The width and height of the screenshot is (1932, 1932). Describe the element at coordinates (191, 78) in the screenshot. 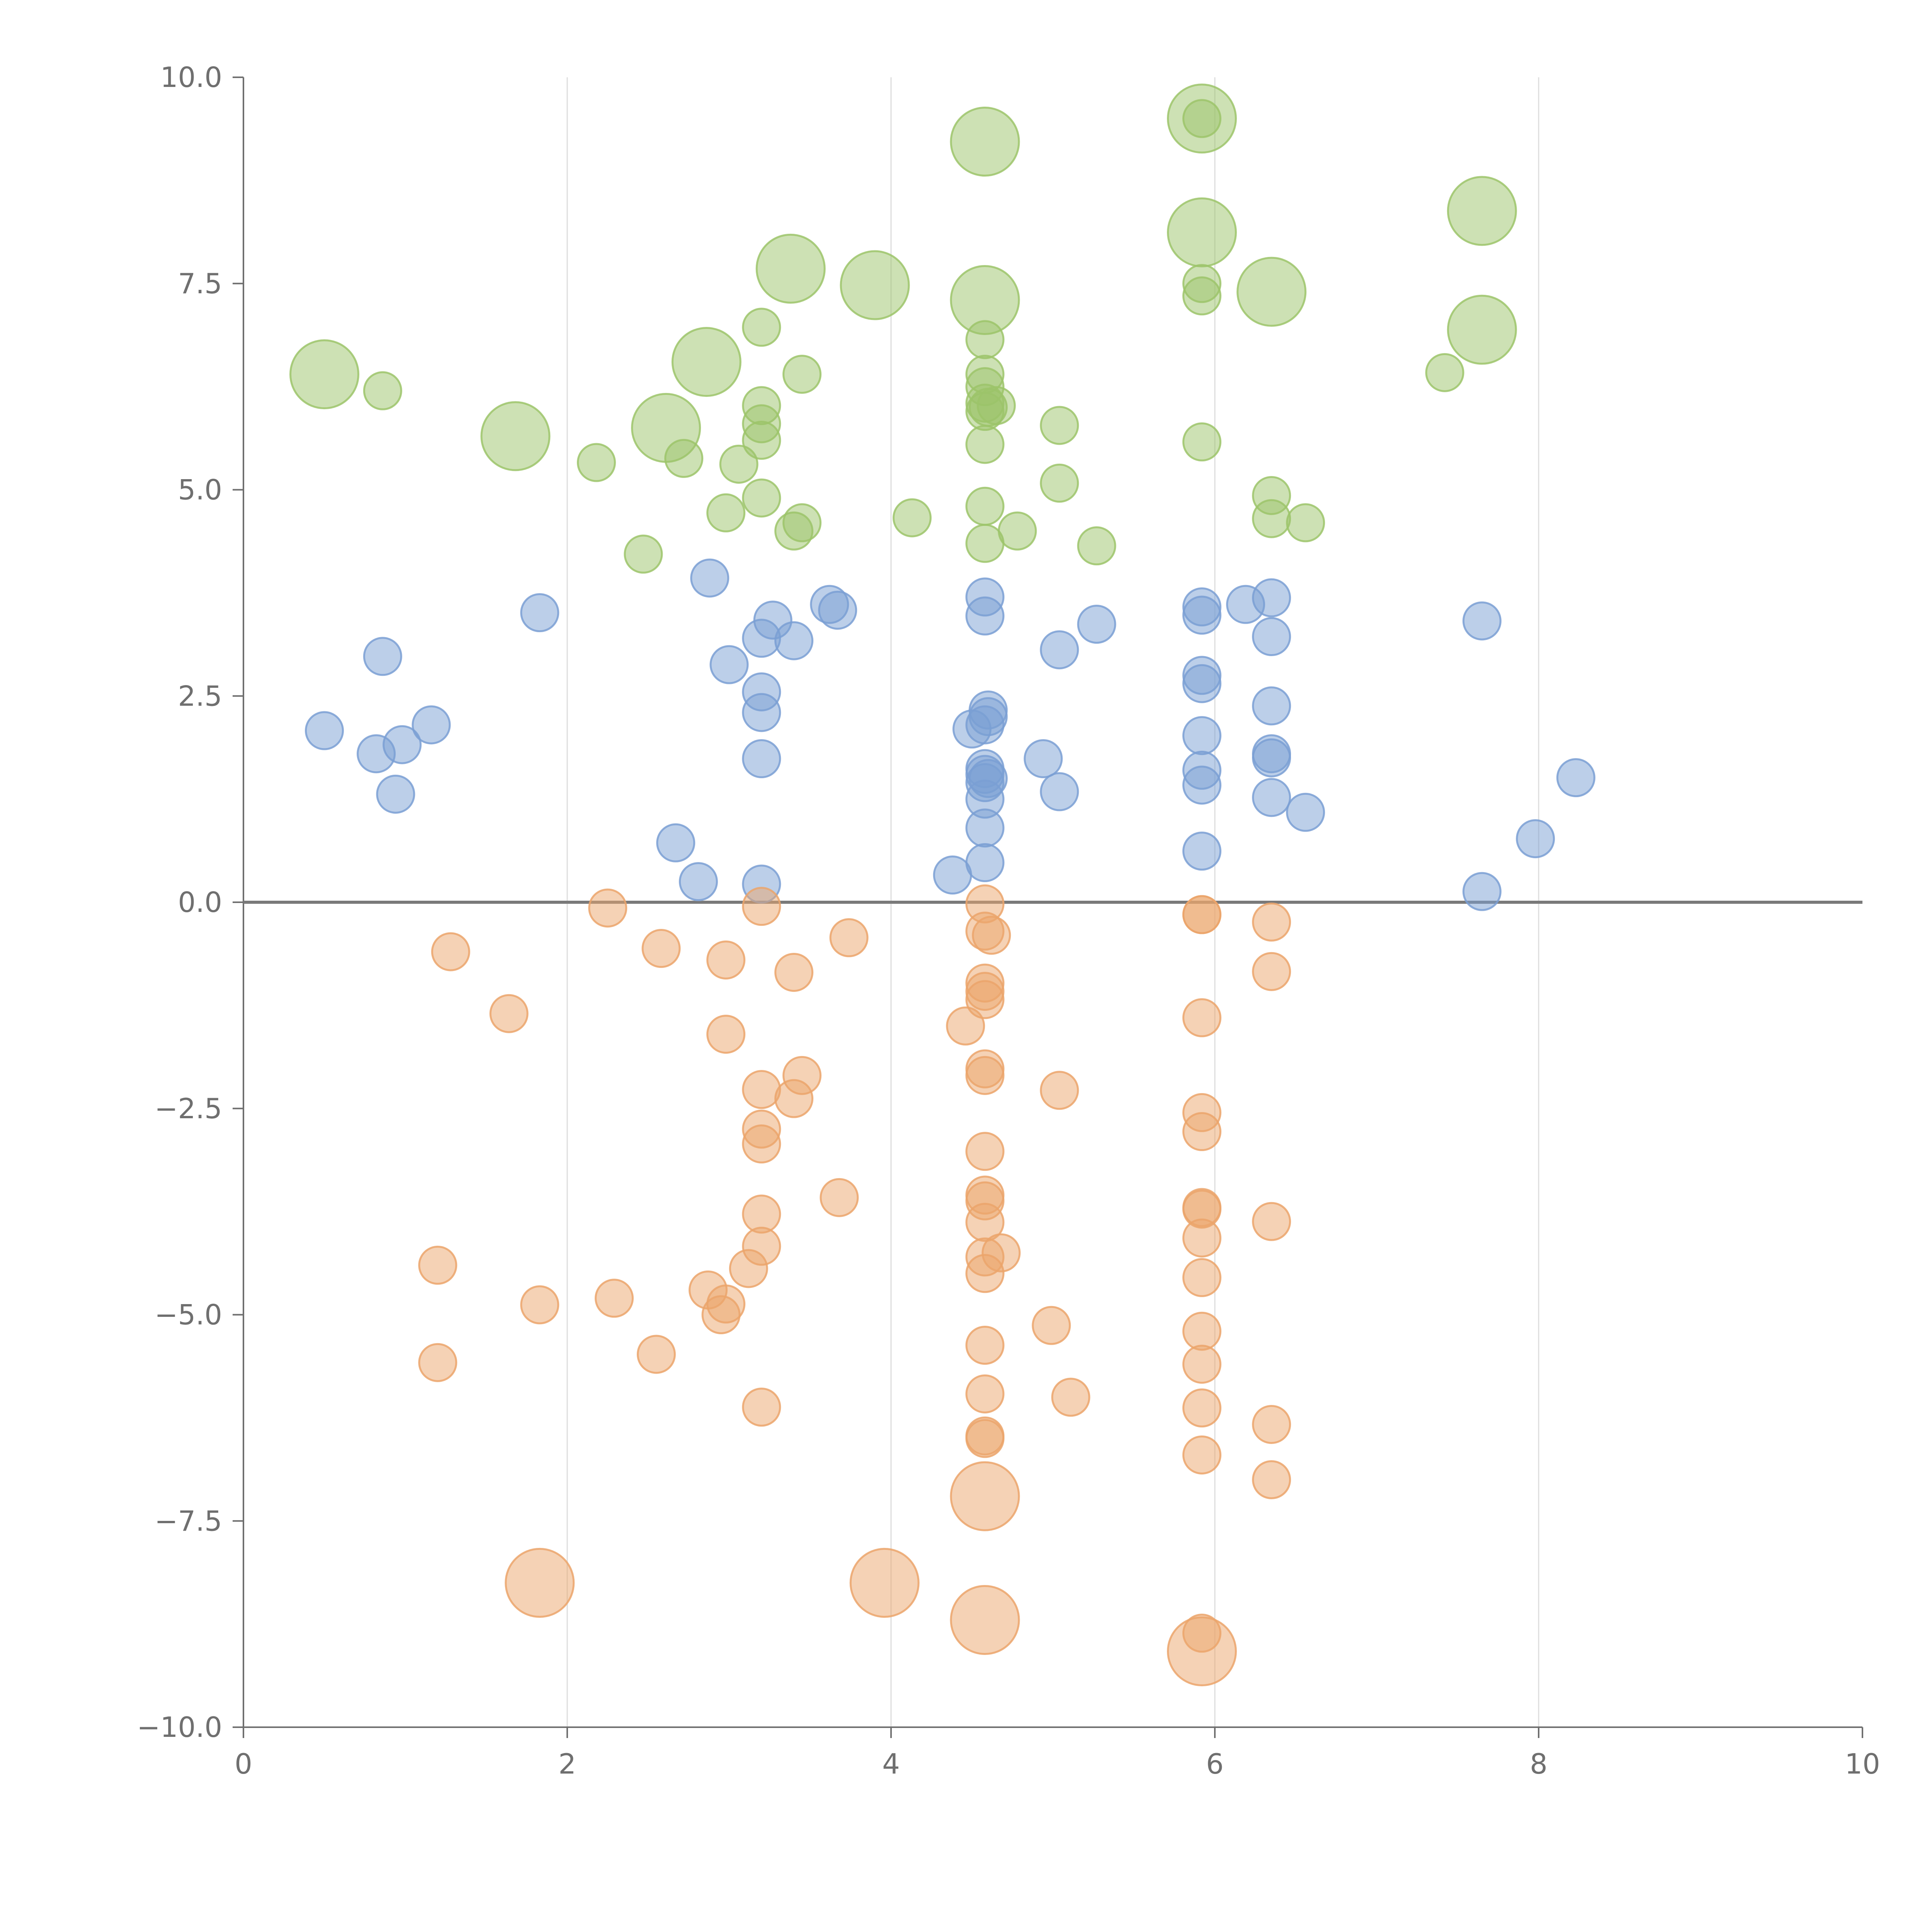

I see `y-tick-label: 10.0` at that location.